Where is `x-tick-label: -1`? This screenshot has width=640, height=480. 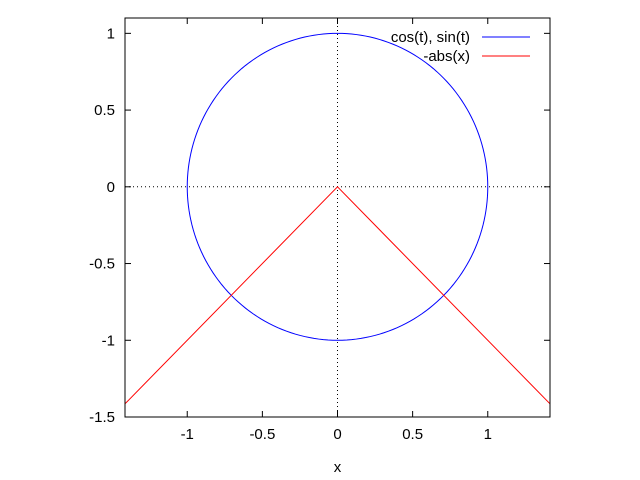
x-tick-label: -1 is located at coordinates (187, 434).